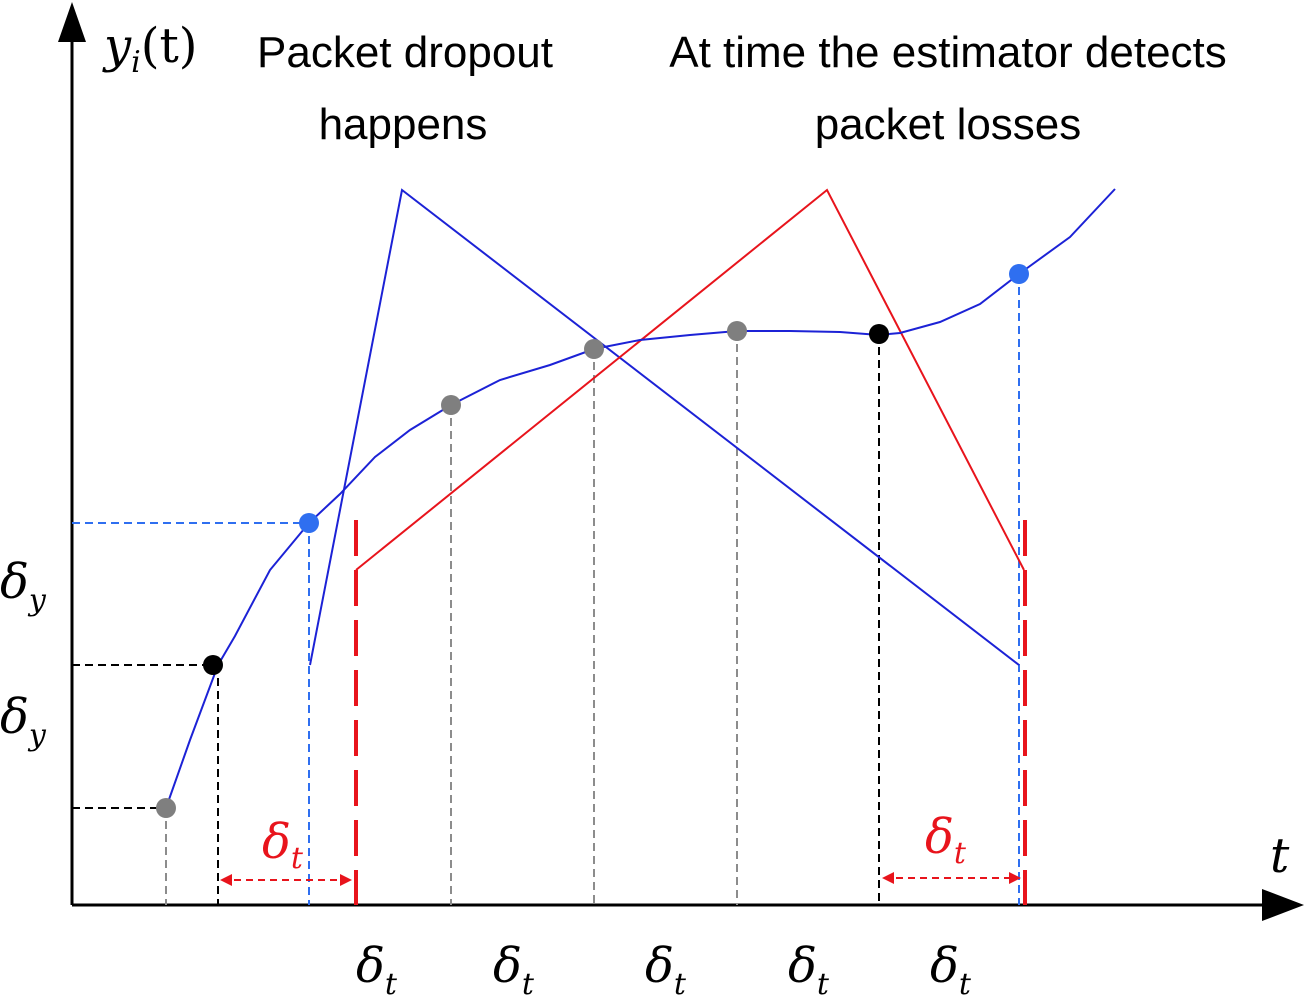  What do you see at coordinates (946, 840) in the screenshot?
I see `interval-label-right: δt` at bounding box center [946, 840].